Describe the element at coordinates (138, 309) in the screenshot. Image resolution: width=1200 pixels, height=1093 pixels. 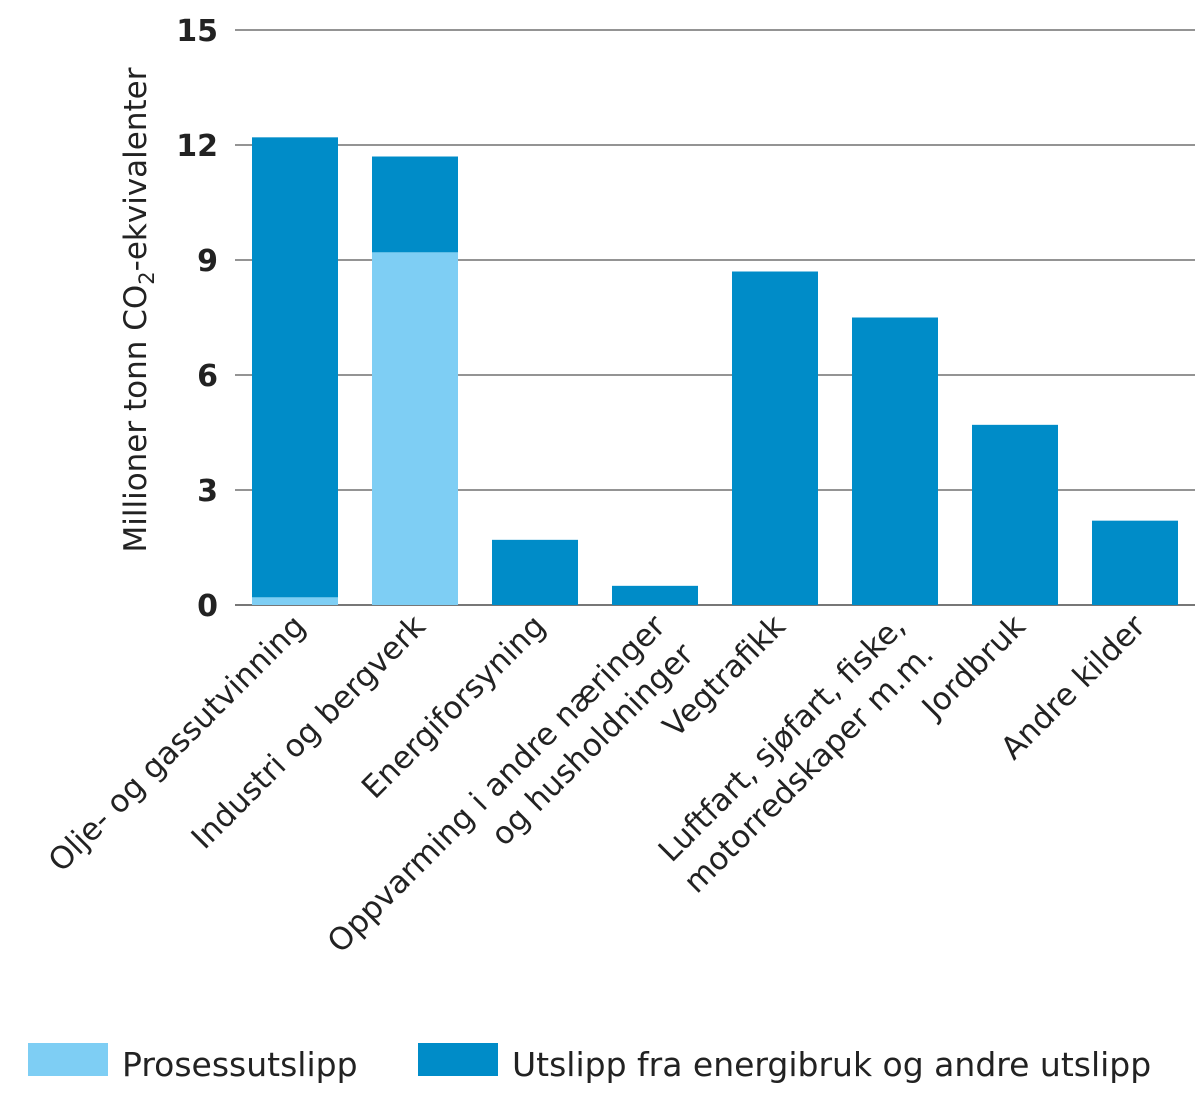
I see `y-axis-label: Millioner tonn CO2-ekvivalenter` at that location.